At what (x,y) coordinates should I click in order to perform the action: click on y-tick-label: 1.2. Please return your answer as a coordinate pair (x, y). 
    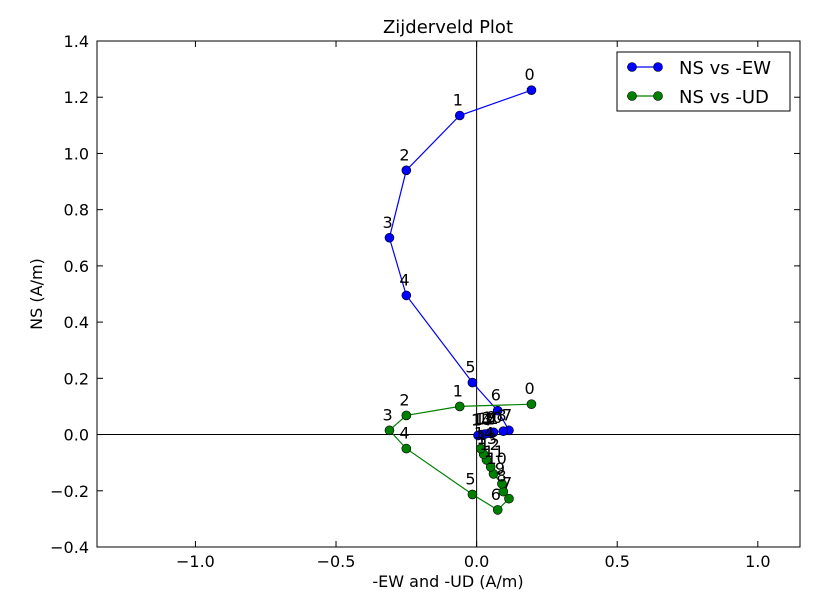
    Looking at the image, I should click on (76, 97).